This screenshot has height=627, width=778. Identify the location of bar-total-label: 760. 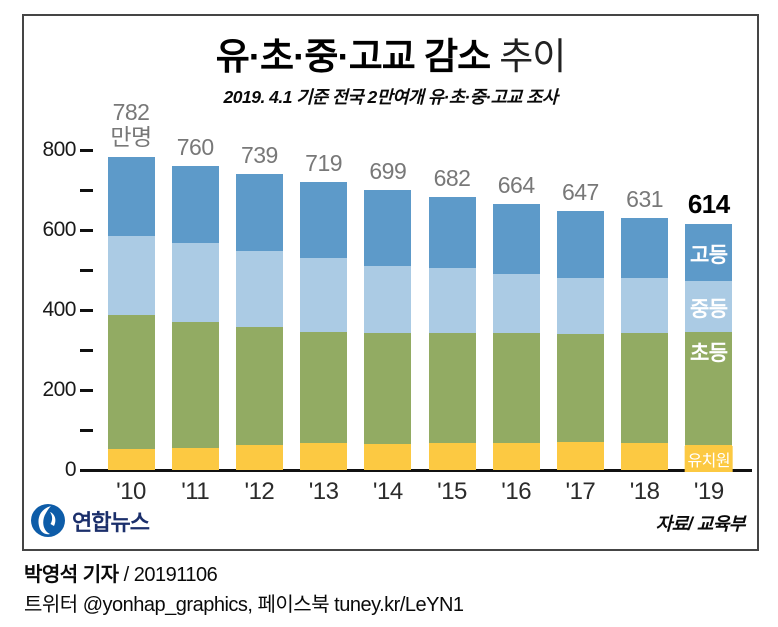
(195, 147).